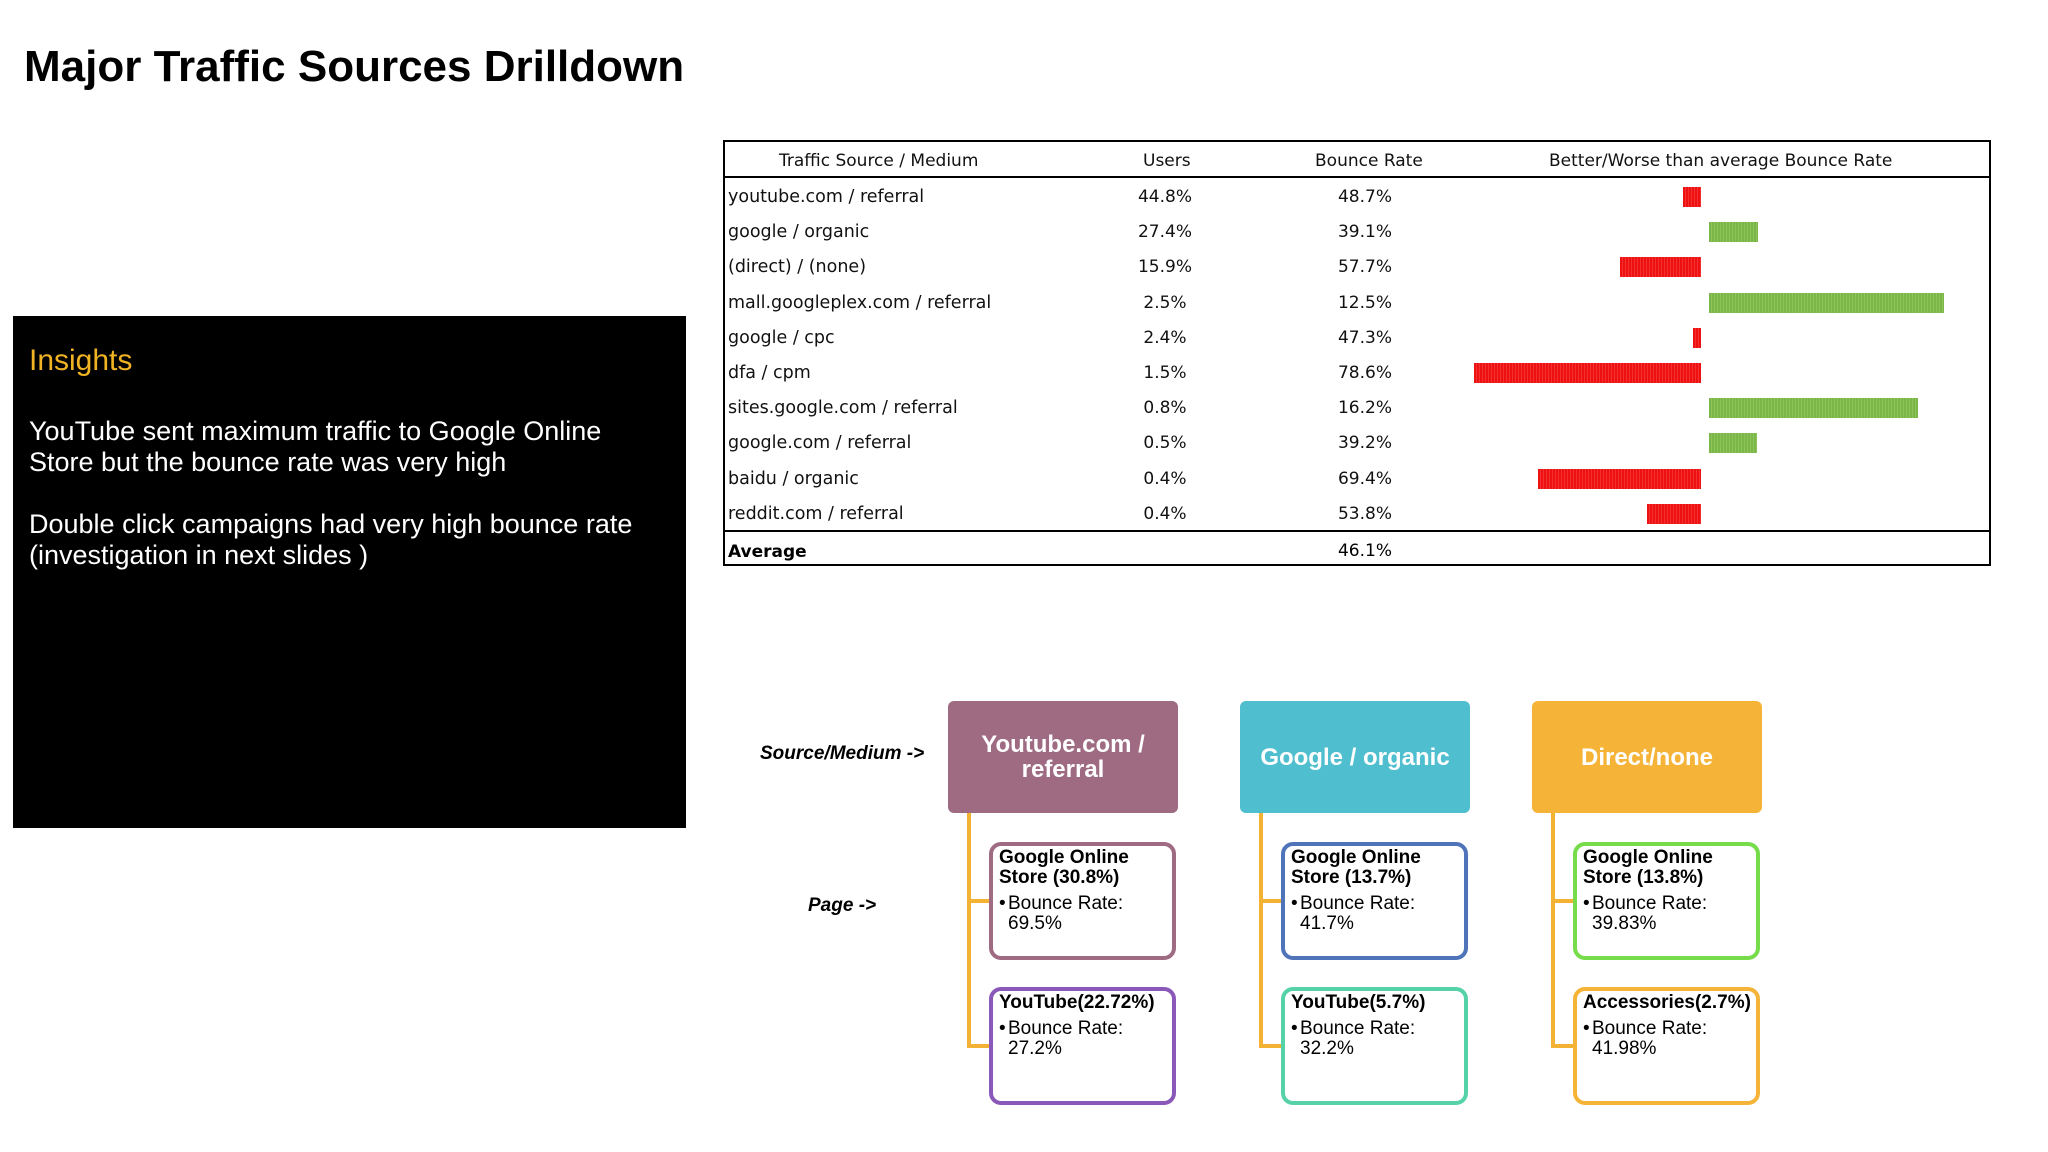 The width and height of the screenshot is (2048, 1152). What do you see at coordinates (1667, 1002) in the screenshot?
I see `page-name: Accessories(2.7%)` at bounding box center [1667, 1002].